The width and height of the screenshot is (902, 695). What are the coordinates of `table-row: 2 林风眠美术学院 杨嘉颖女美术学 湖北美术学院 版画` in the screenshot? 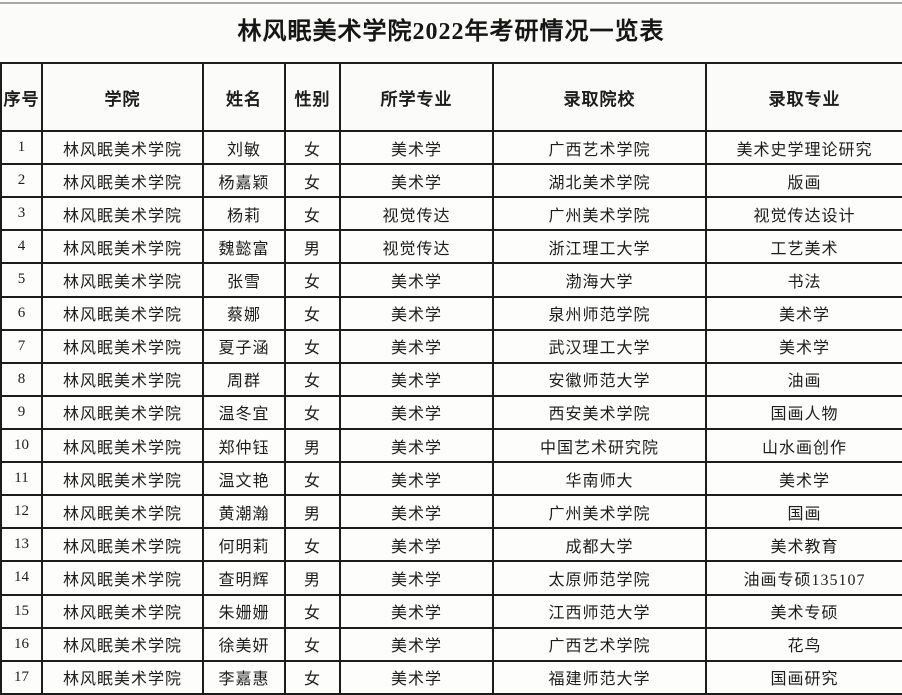 It's located at (451, 181).